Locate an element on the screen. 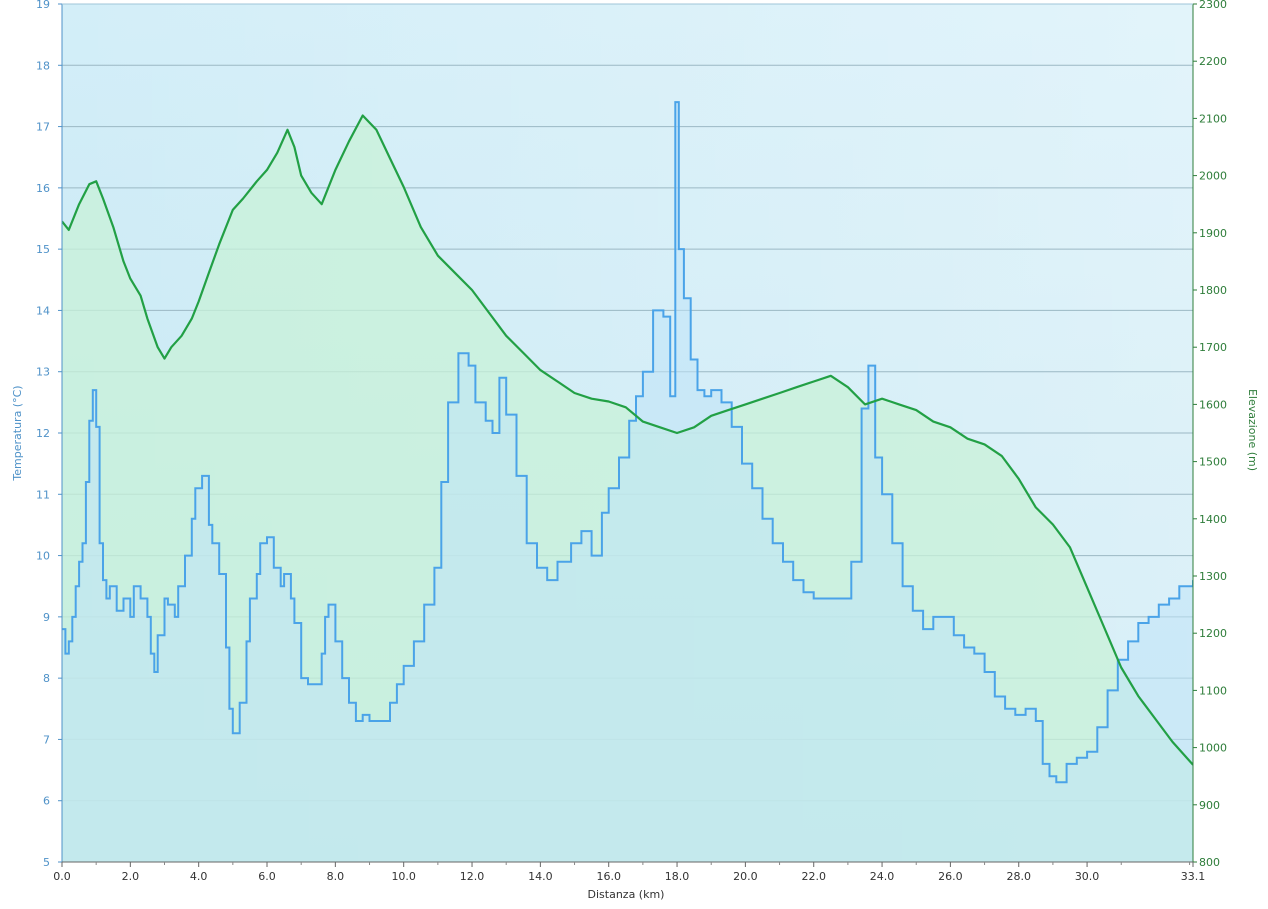  left-tick-label: 14 is located at coordinates (43, 310).